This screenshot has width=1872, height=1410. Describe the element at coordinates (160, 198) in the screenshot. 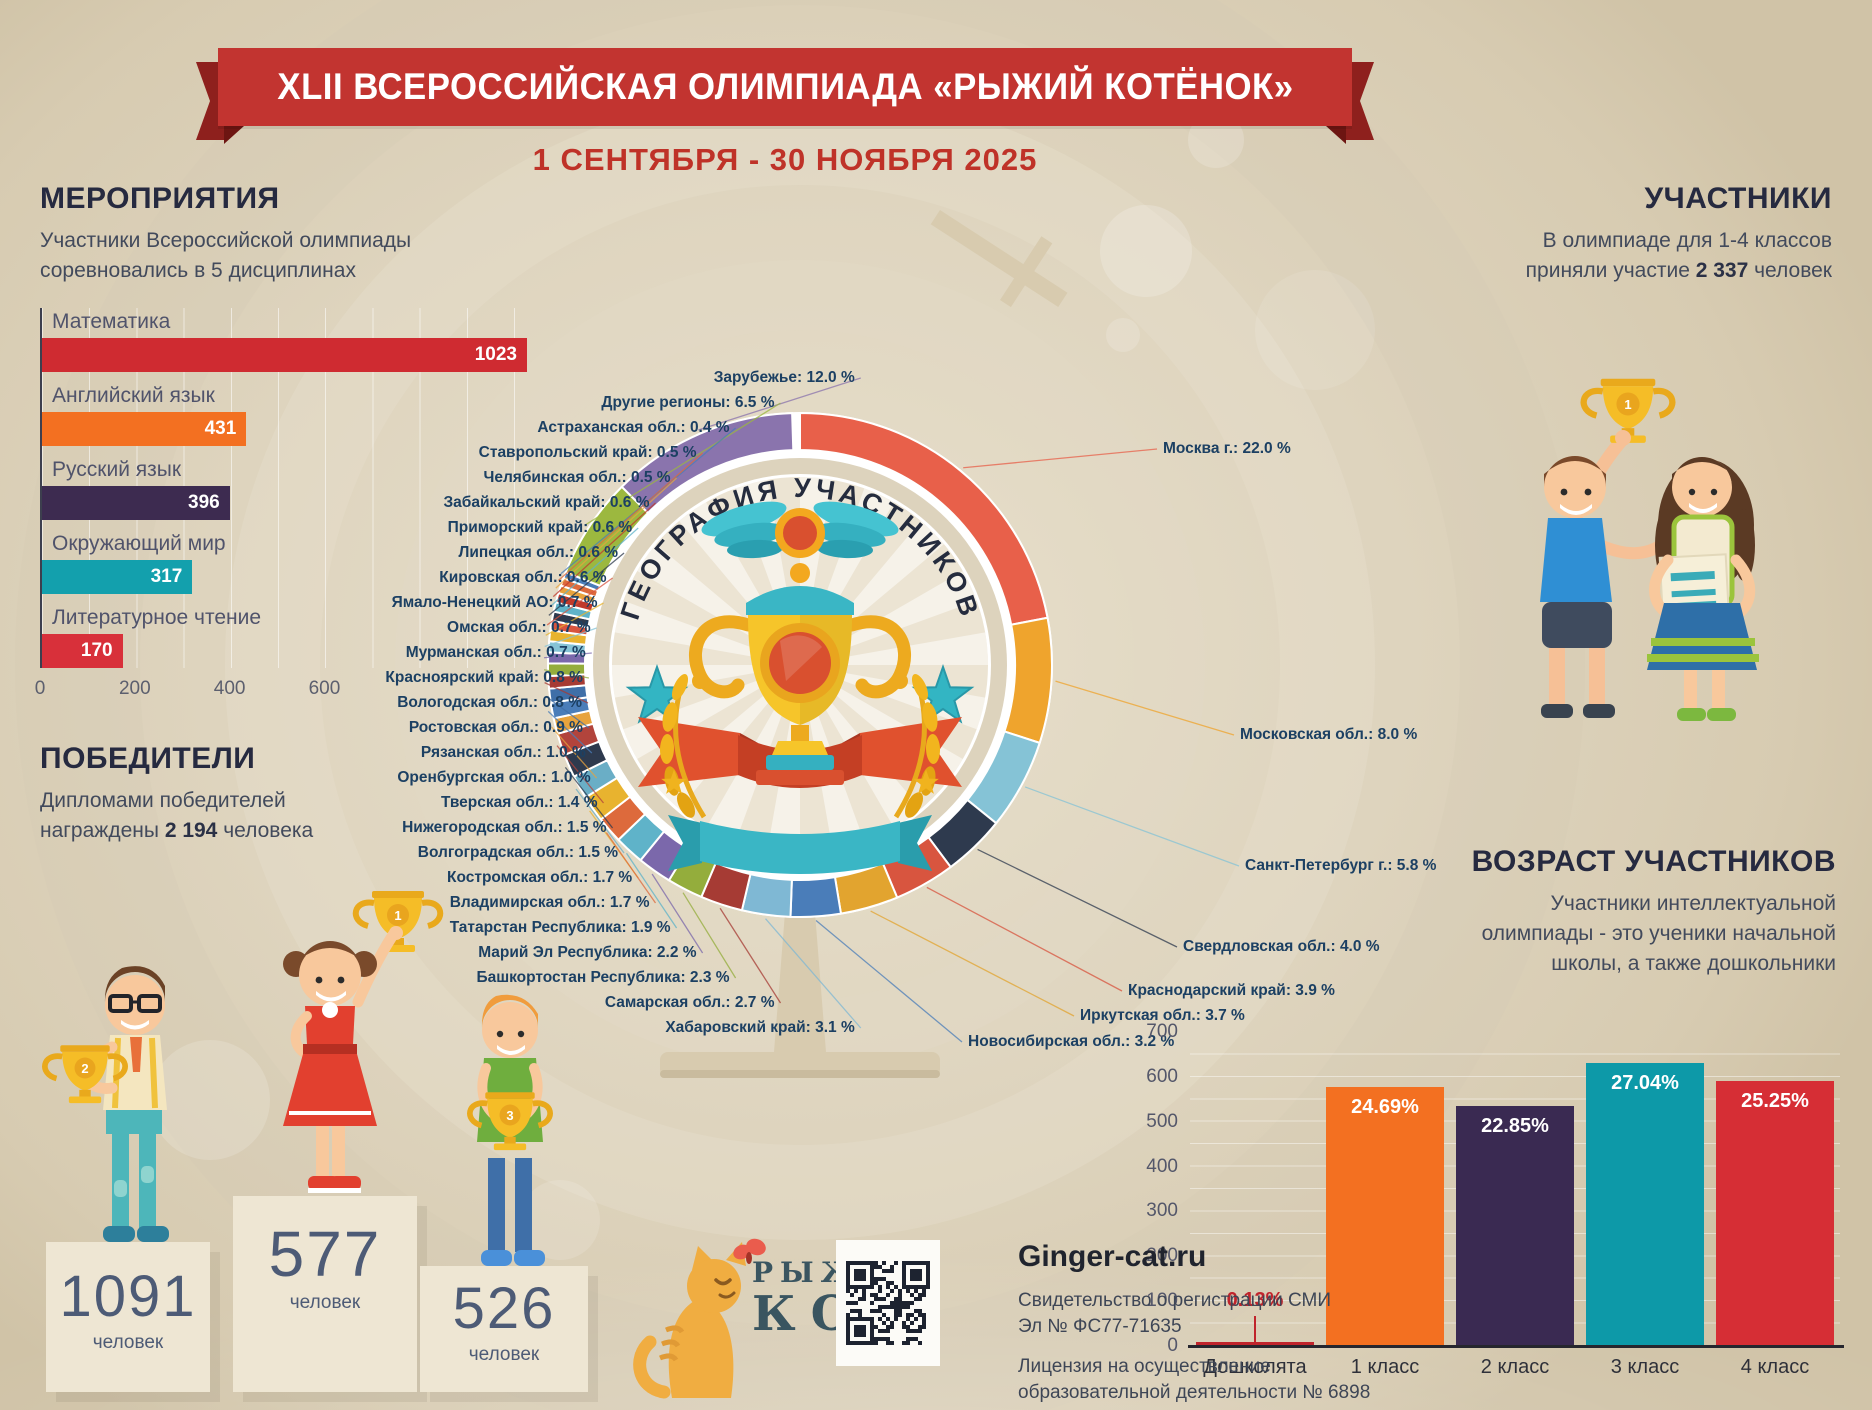

I see `events-title: МЕРОПРИЯТИЯ` at that location.